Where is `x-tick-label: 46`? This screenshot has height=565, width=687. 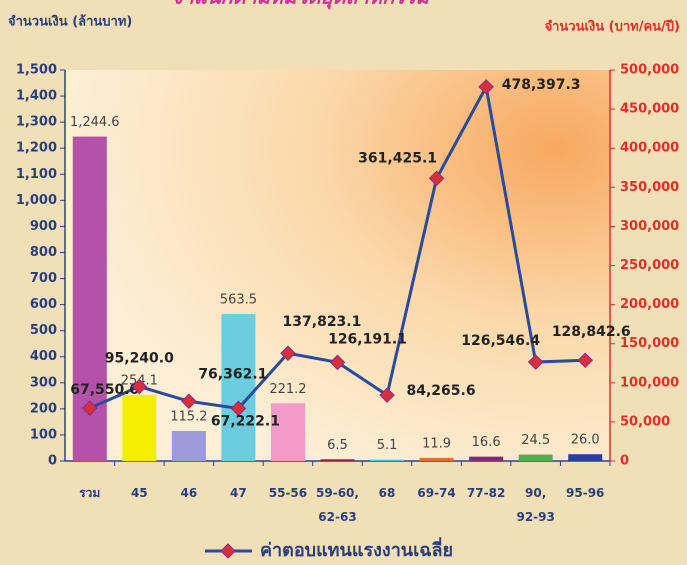
x-tick-label: 46 is located at coordinates (189, 493).